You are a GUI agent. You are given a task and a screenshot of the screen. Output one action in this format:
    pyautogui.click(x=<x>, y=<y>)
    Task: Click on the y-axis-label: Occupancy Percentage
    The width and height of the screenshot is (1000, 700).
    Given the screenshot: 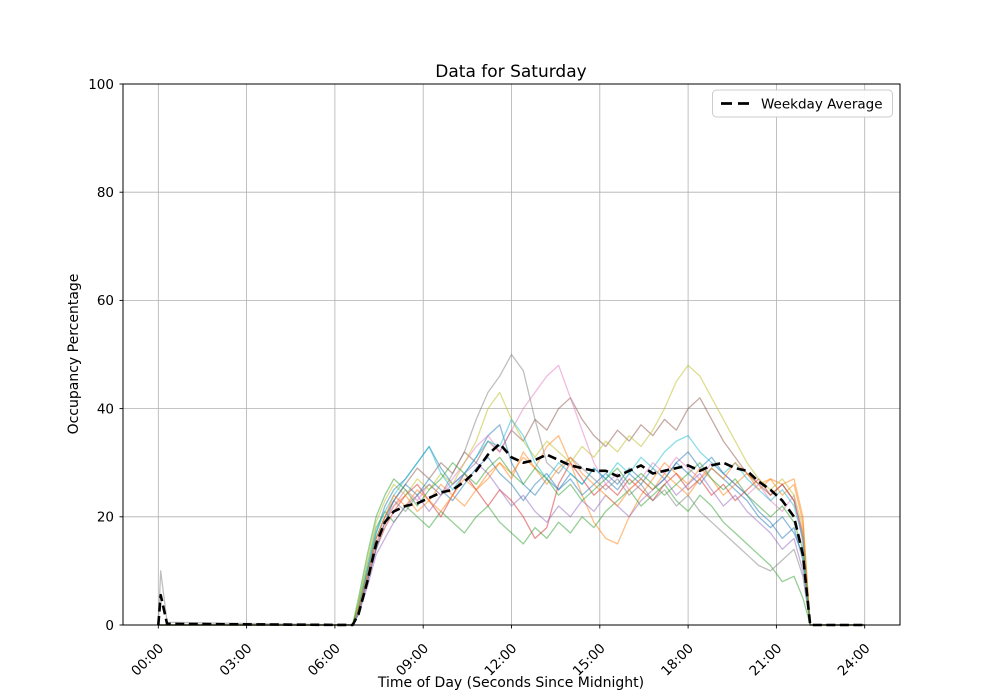 What is the action you would take?
    pyautogui.click(x=74, y=354)
    